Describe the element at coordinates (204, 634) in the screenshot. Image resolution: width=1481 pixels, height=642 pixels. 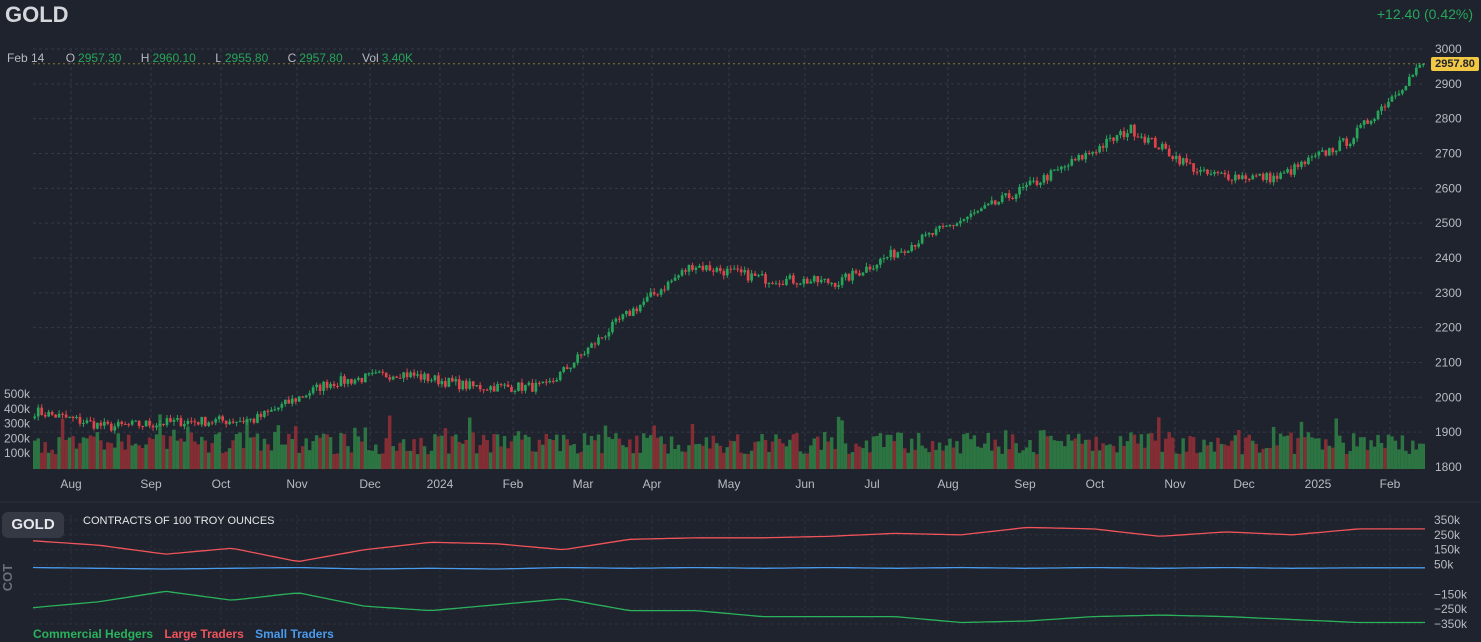
I see `legend-large: Large Traders` at that location.